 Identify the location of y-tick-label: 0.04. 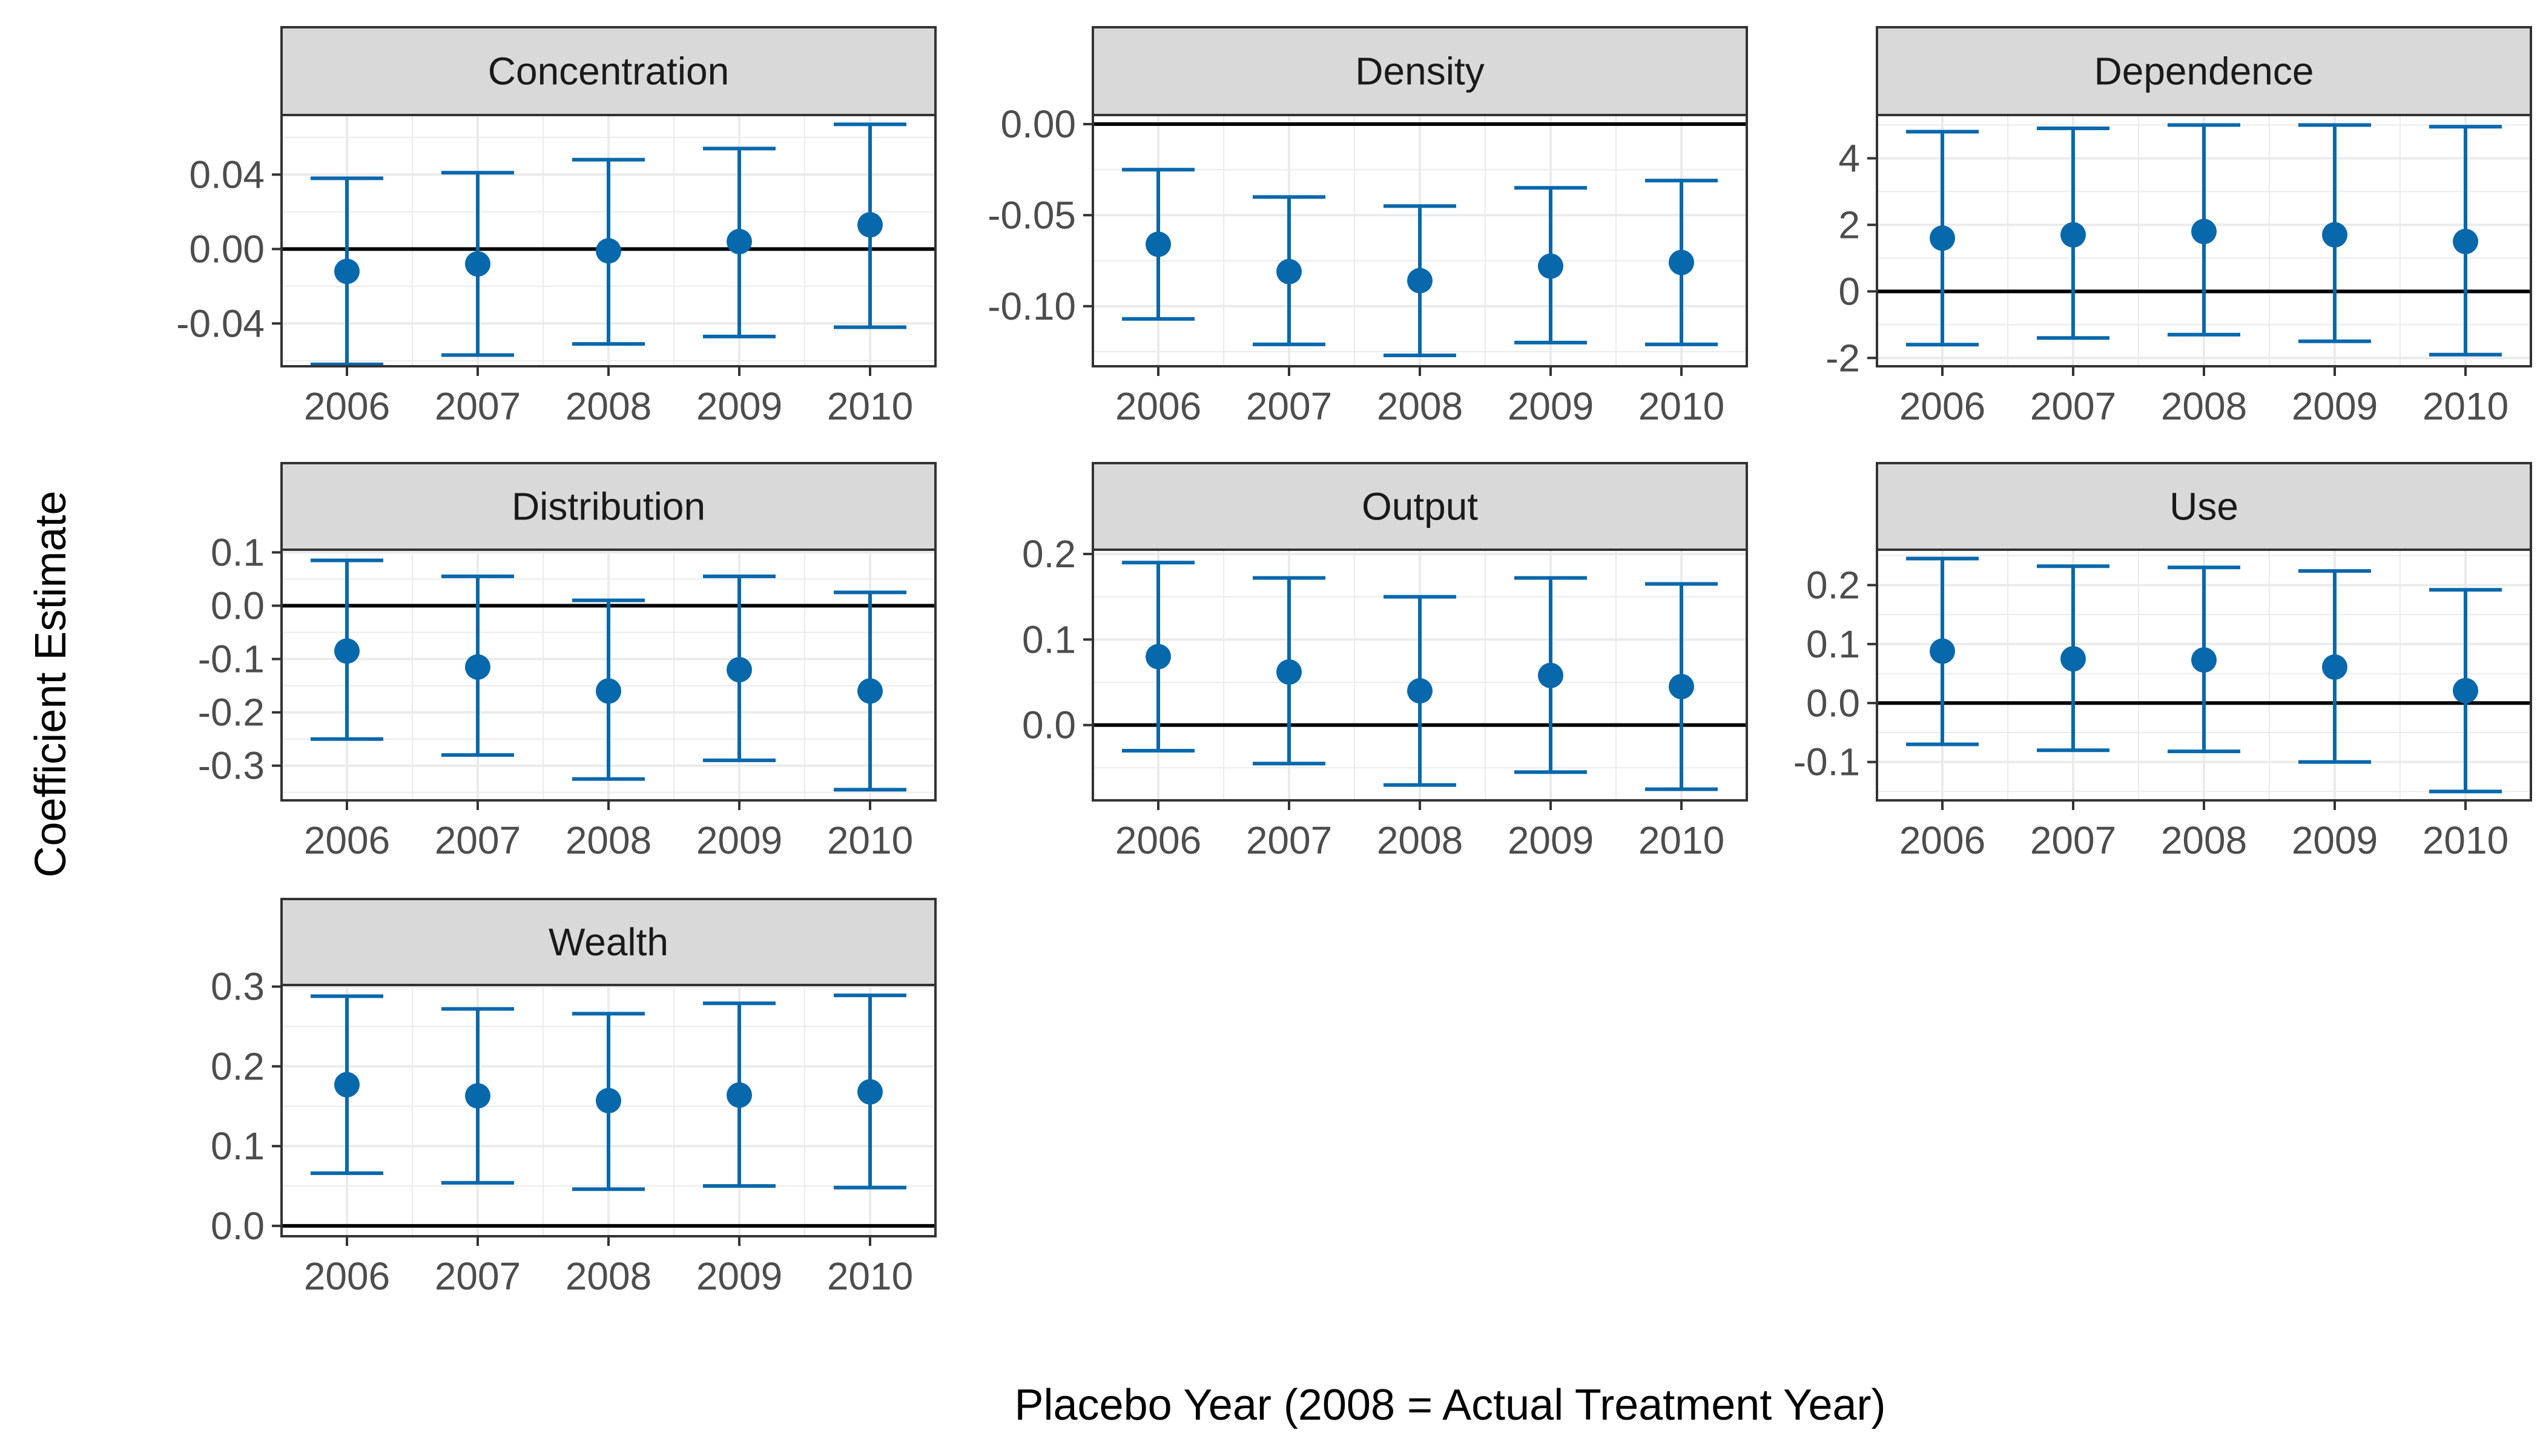
(227, 174).